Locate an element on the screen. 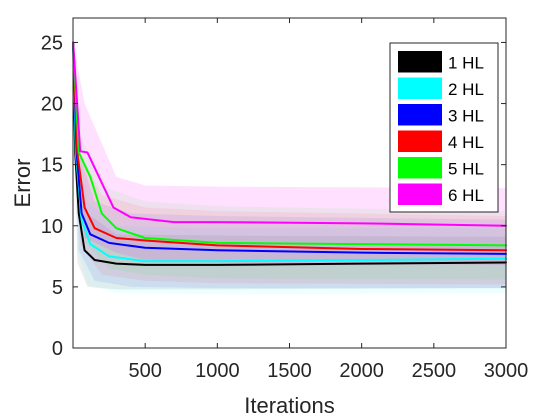  y-tick-label: 25 is located at coordinates (52, 43).